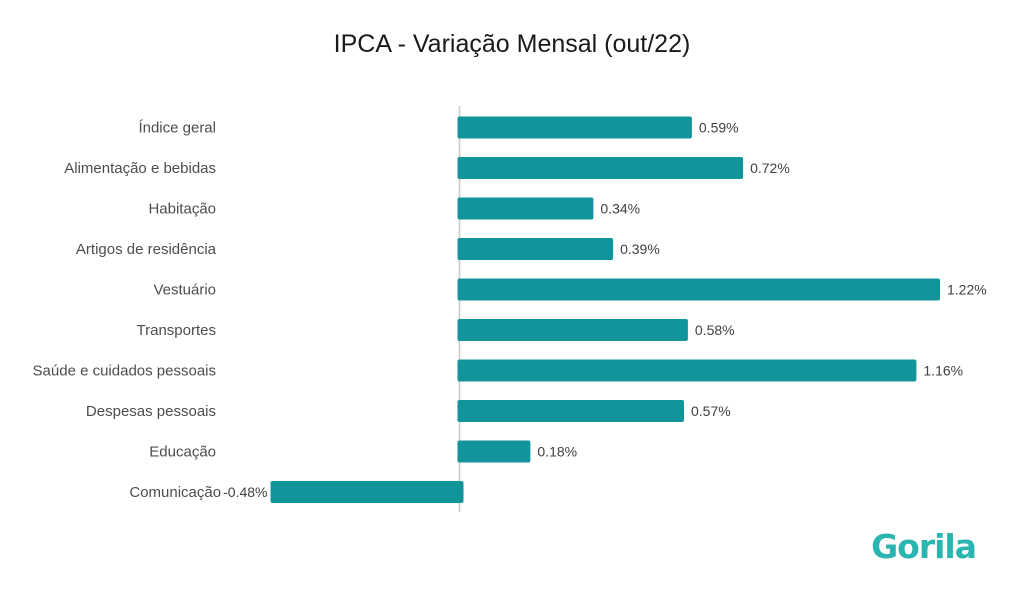 The image size is (1024, 591). What do you see at coordinates (640, 249) in the screenshot?
I see `value-label: 0.39%` at bounding box center [640, 249].